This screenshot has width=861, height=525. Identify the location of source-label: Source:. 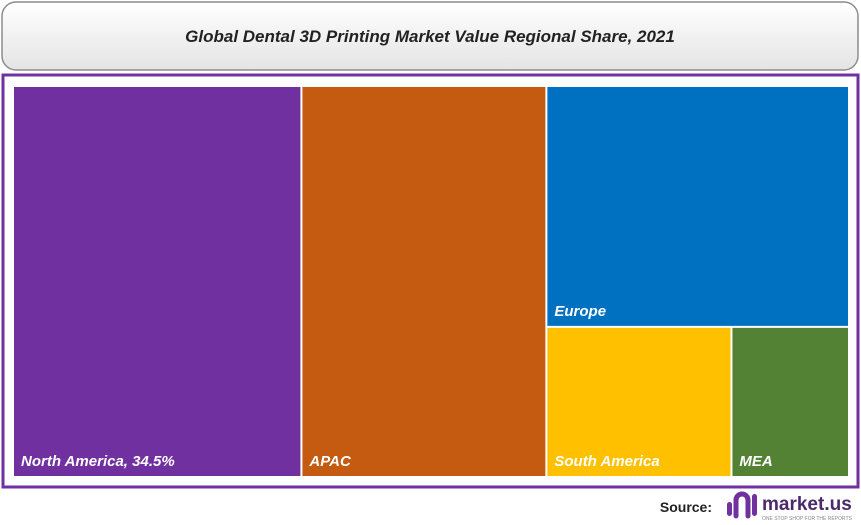
(686, 507).